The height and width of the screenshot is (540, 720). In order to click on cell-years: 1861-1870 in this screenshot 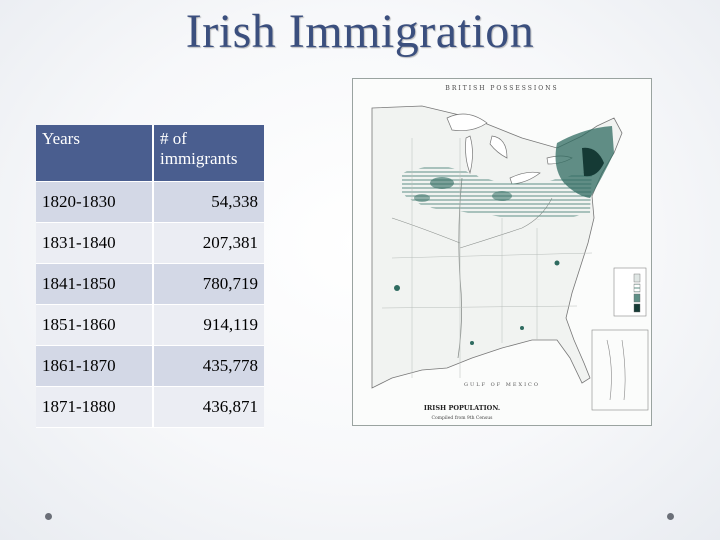, I will do `click(95, 366)`.